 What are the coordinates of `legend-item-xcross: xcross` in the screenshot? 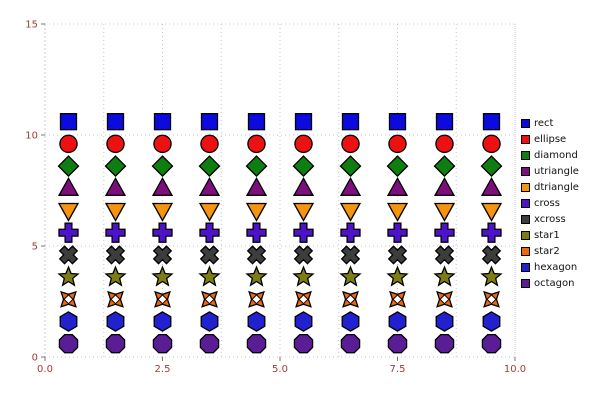 It's located at (550, 219).